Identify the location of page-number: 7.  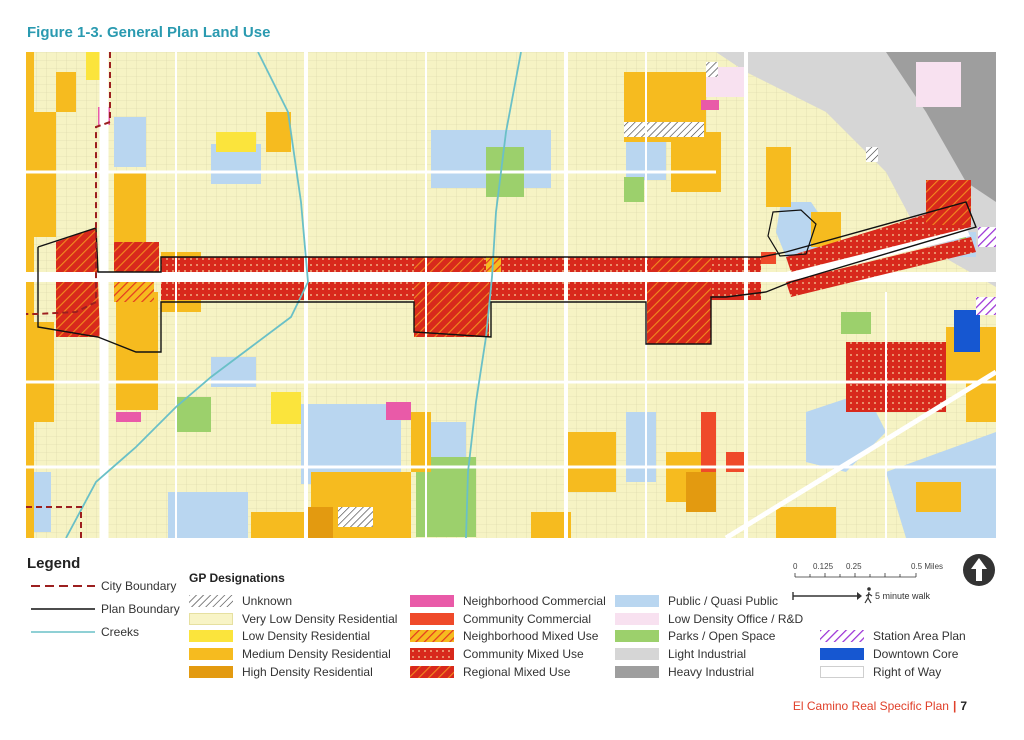
(963, 706).